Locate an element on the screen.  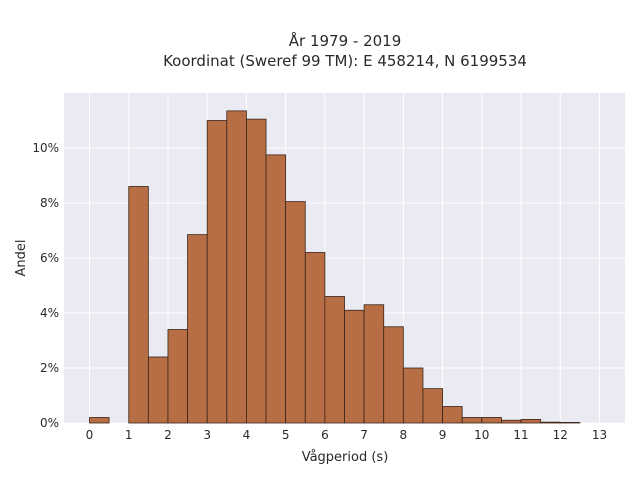
y-tick-label: 10% is located at coordinates (45, 148).